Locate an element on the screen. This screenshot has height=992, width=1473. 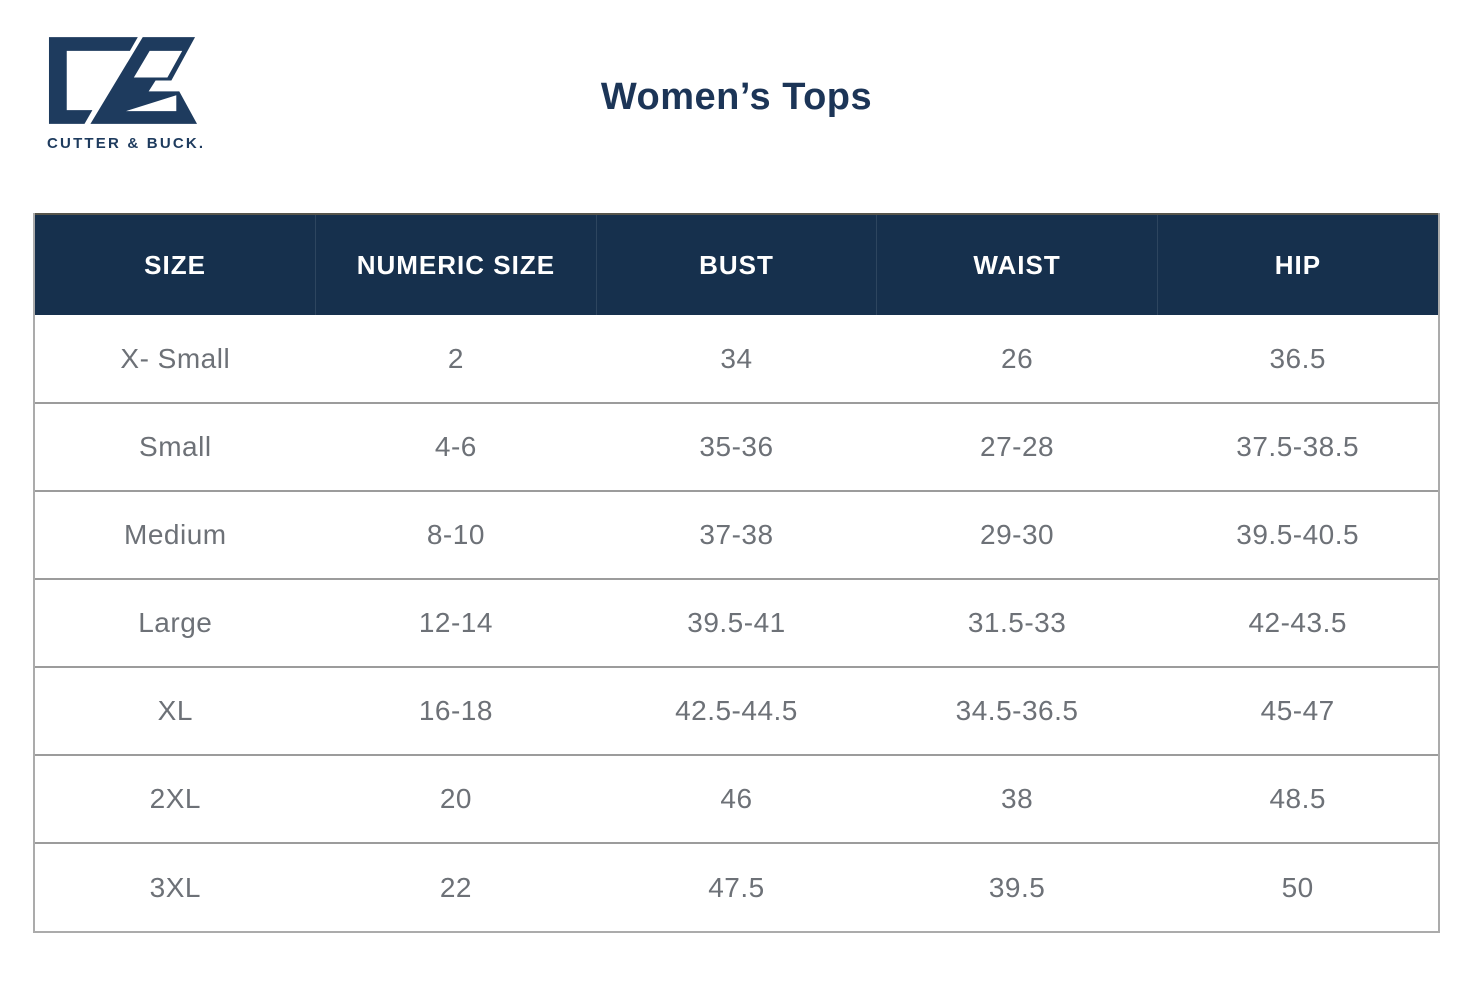
measurement-cell: 12-14 is located at coordinates (456, 622).